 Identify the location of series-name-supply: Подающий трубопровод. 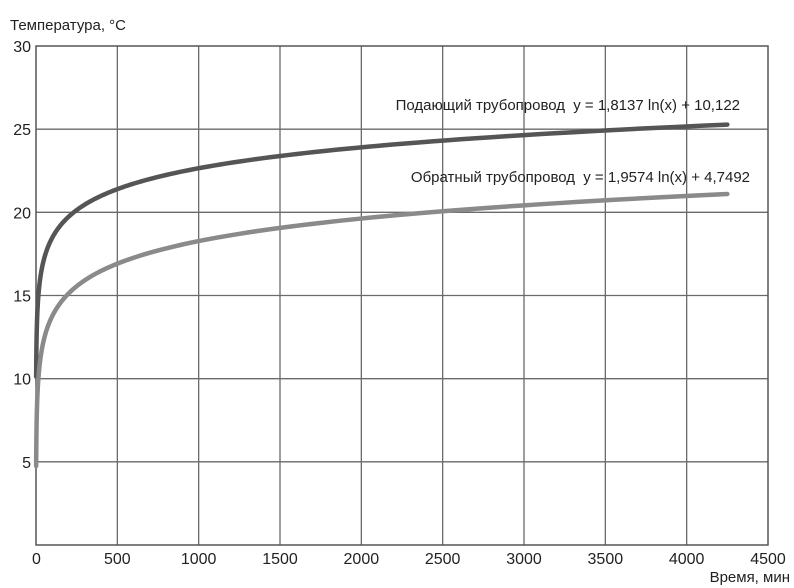
(481, 105).